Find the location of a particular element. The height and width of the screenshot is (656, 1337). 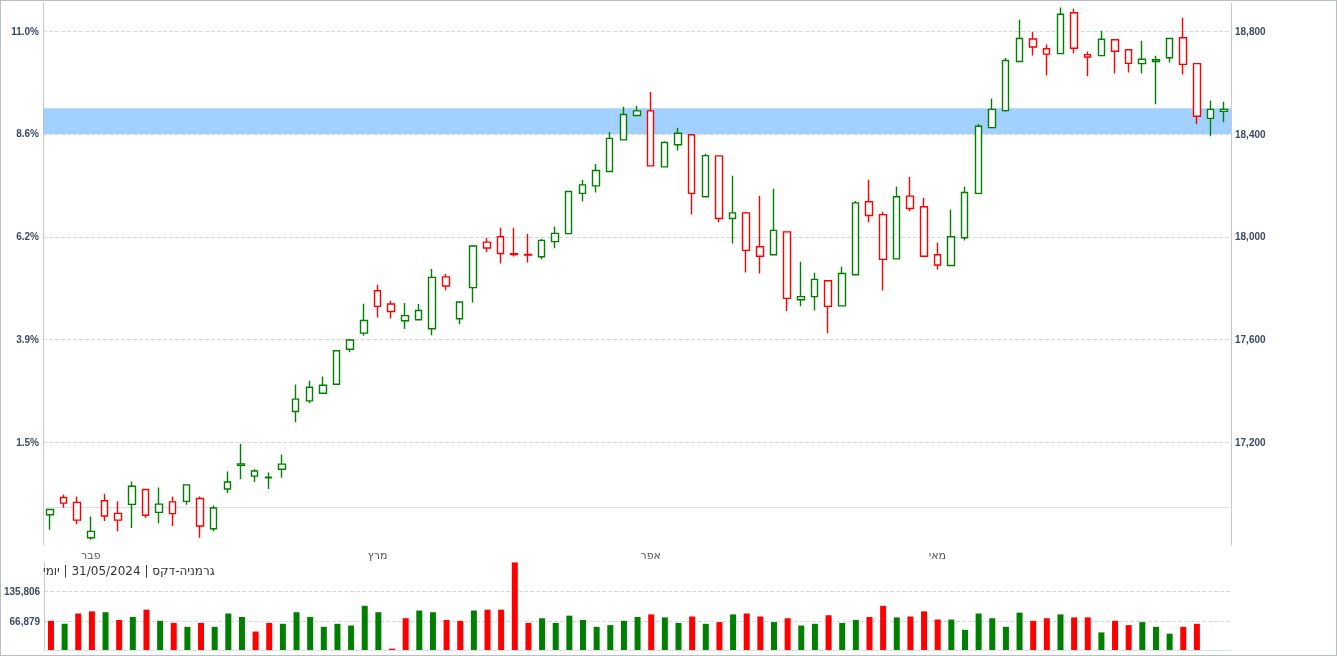

y-tick-label: 17,200 is located at coordinates (1251, 442).